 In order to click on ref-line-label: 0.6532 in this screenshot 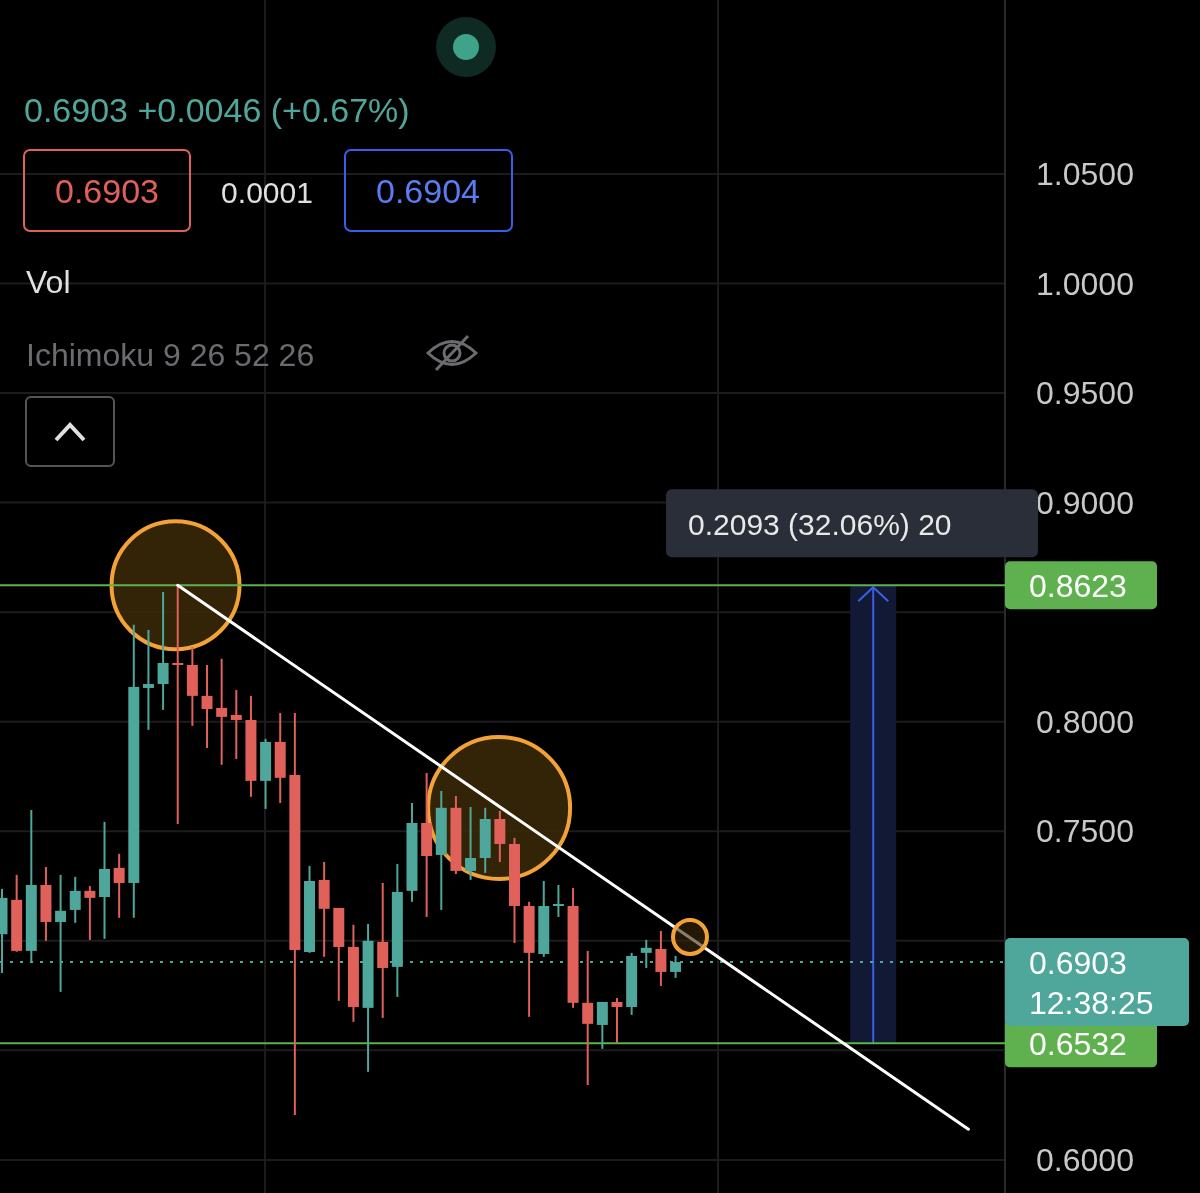, I will do `click(1078, 1044)`.